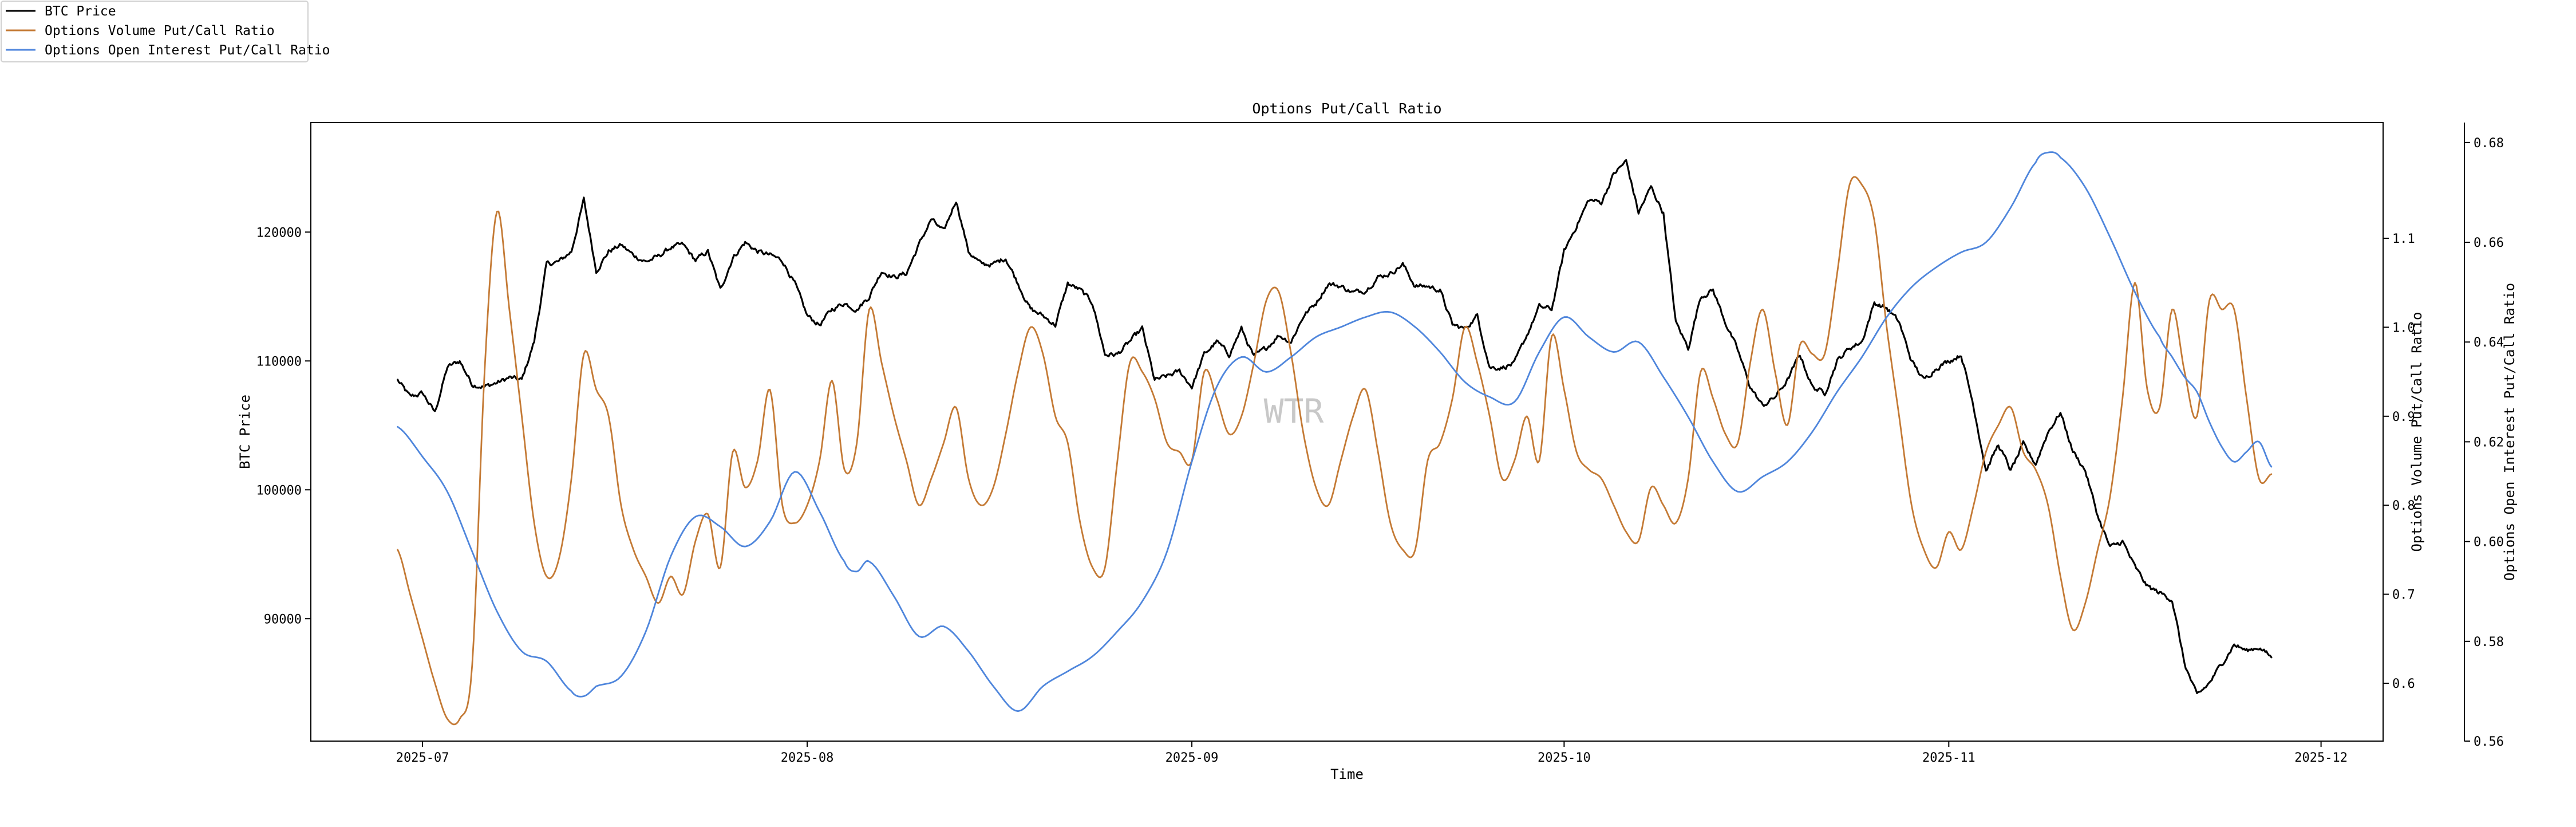 This screenshot has width=2576, height=827. I want to click on x-tick-label: 2025-09, so click(1192, 758).